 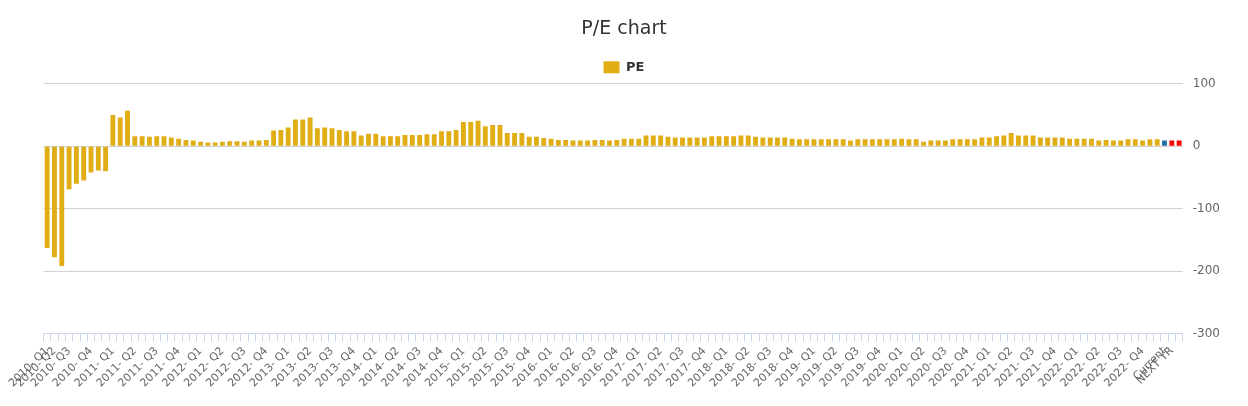 I want to click on y-tick-label: -100, so click(x=1206, y=207).